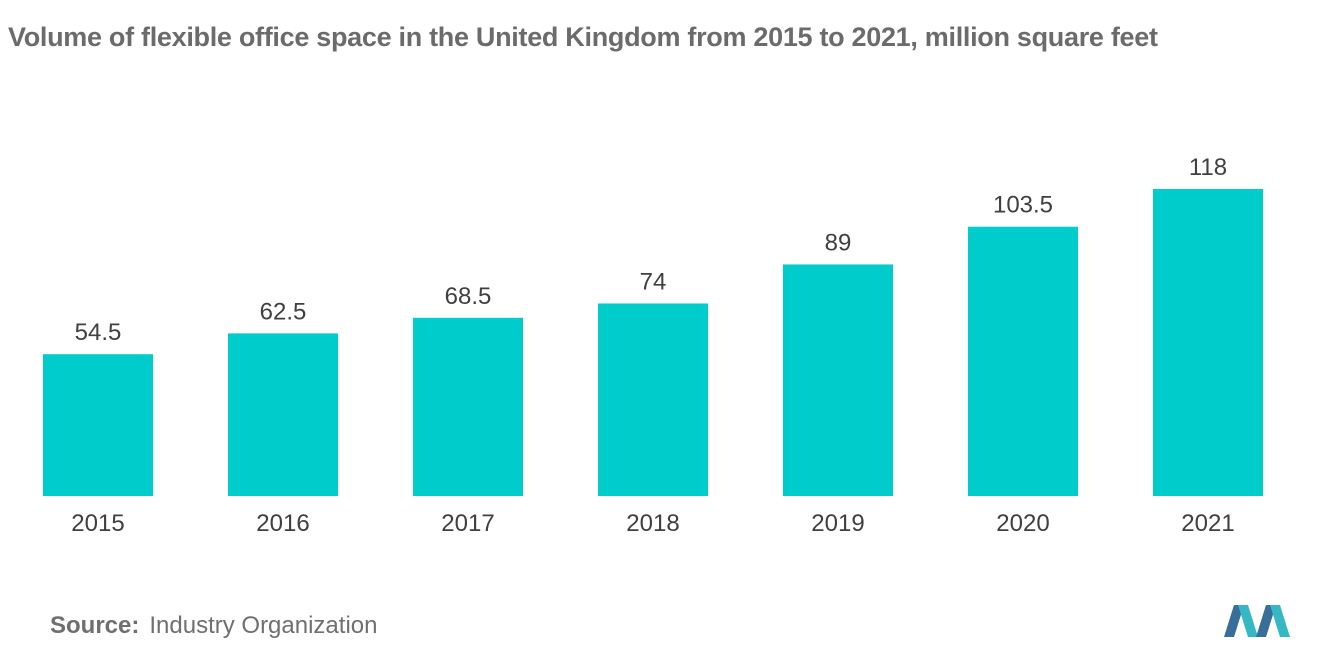 The height and width of the screenshot is (665, 1320). Describe the element at coordinates (468, 296) in the screenshot. I see `value-label-2017: 68.5` at that location.